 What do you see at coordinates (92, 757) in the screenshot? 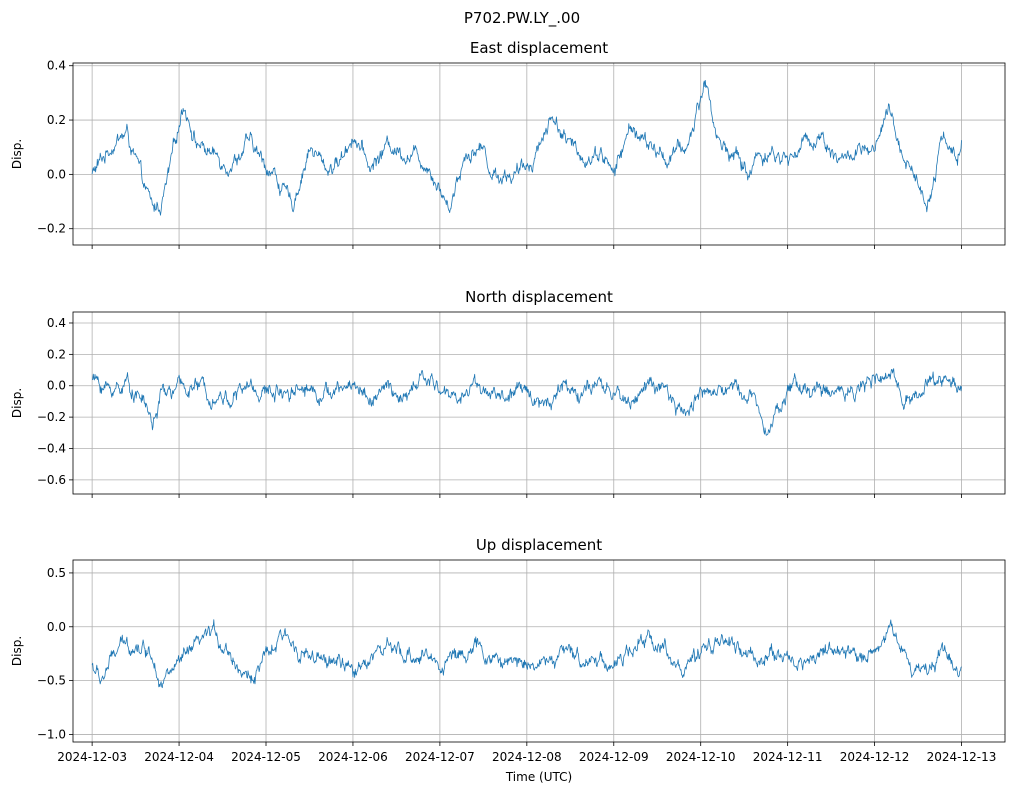
I see `x-tick-label: 2024-12-03` at bounding box center [92, 757].